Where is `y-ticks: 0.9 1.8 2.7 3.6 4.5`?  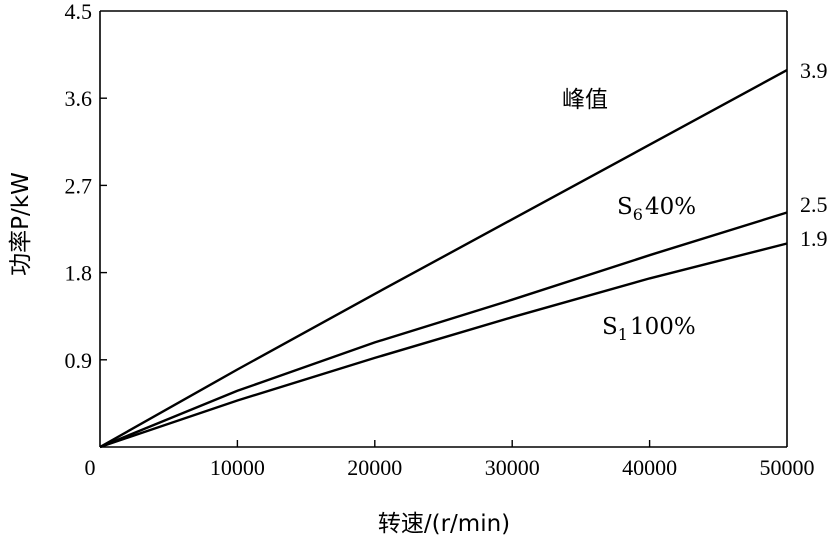
y-ticks: 0.9 1.8 2.7 3.6 4.5 is located at coordinates (86, 186).